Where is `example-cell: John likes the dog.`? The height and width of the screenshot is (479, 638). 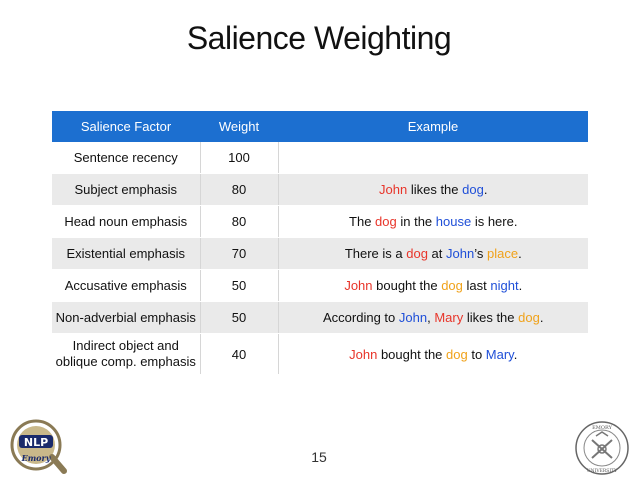
example-cell: John likes the dog. is located at coordinates (433, 189).